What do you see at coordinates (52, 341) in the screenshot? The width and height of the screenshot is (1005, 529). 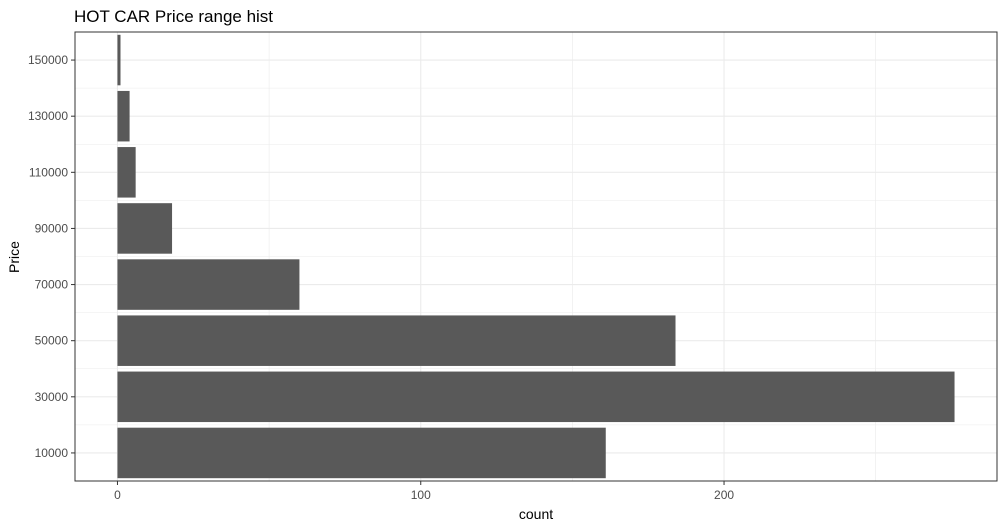 I see `y-tick-label: 50000` at bounding box center [52, 341].